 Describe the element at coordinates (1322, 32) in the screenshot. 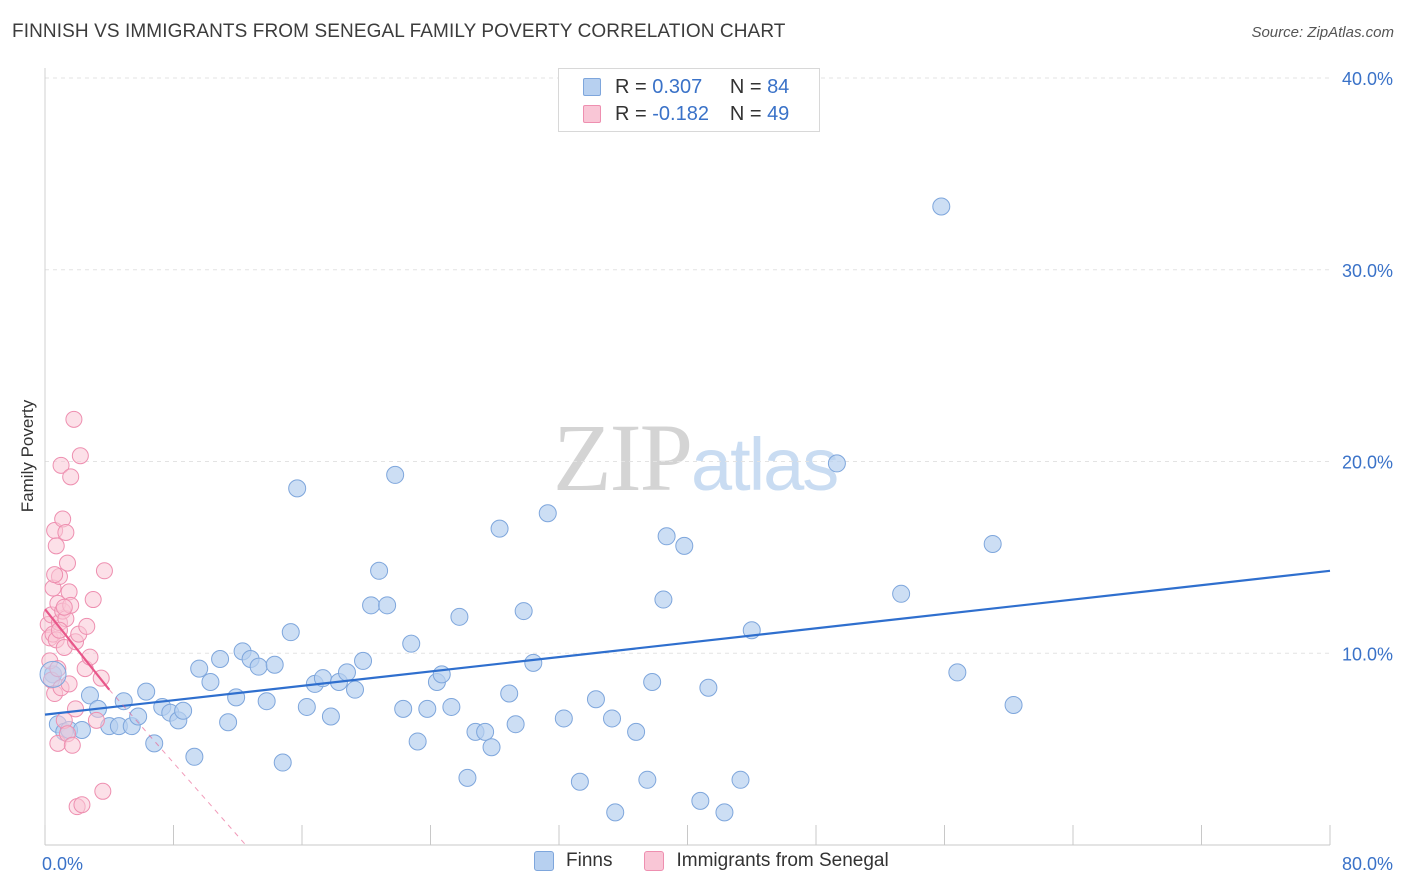

I see `source-label: Source: ZipAtlas.com` at that location.